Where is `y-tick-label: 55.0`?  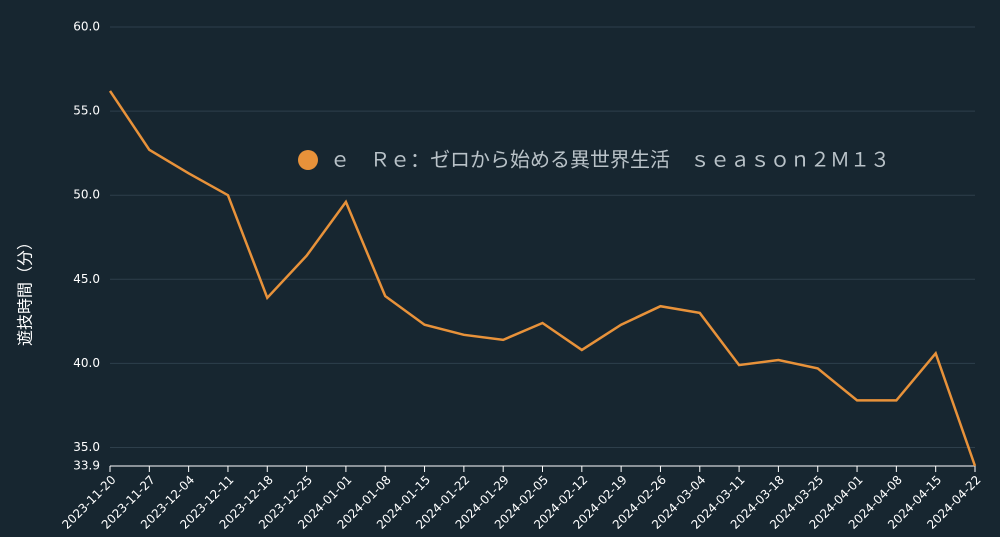
y-tick-label: 55.0 is located at coordinates (86, 111).